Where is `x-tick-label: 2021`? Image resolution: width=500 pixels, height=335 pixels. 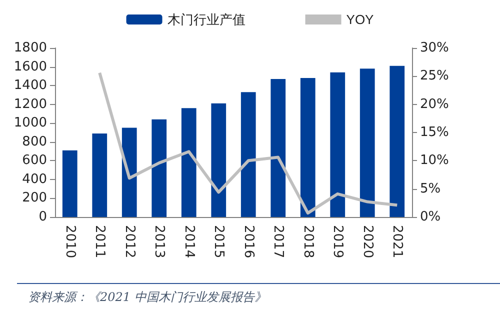
x-tick-label: 2021 is located at coordinates (397, 241).